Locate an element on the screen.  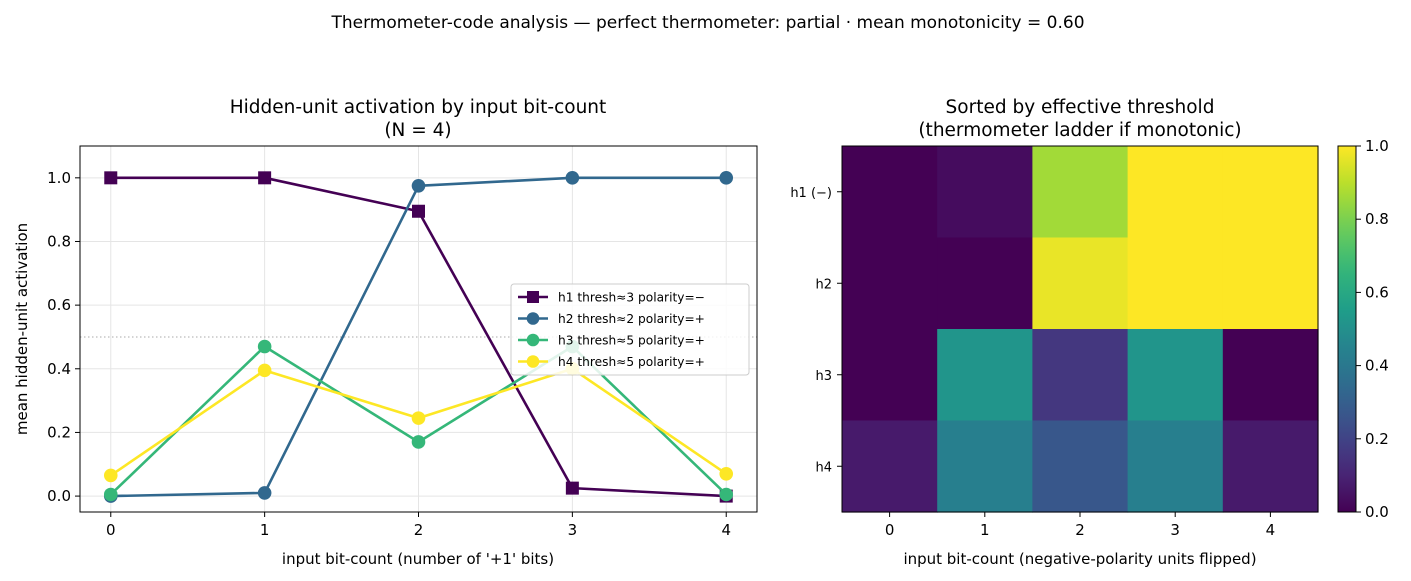
y-tick-label: 0.2 is located at coordinates (59, 432).